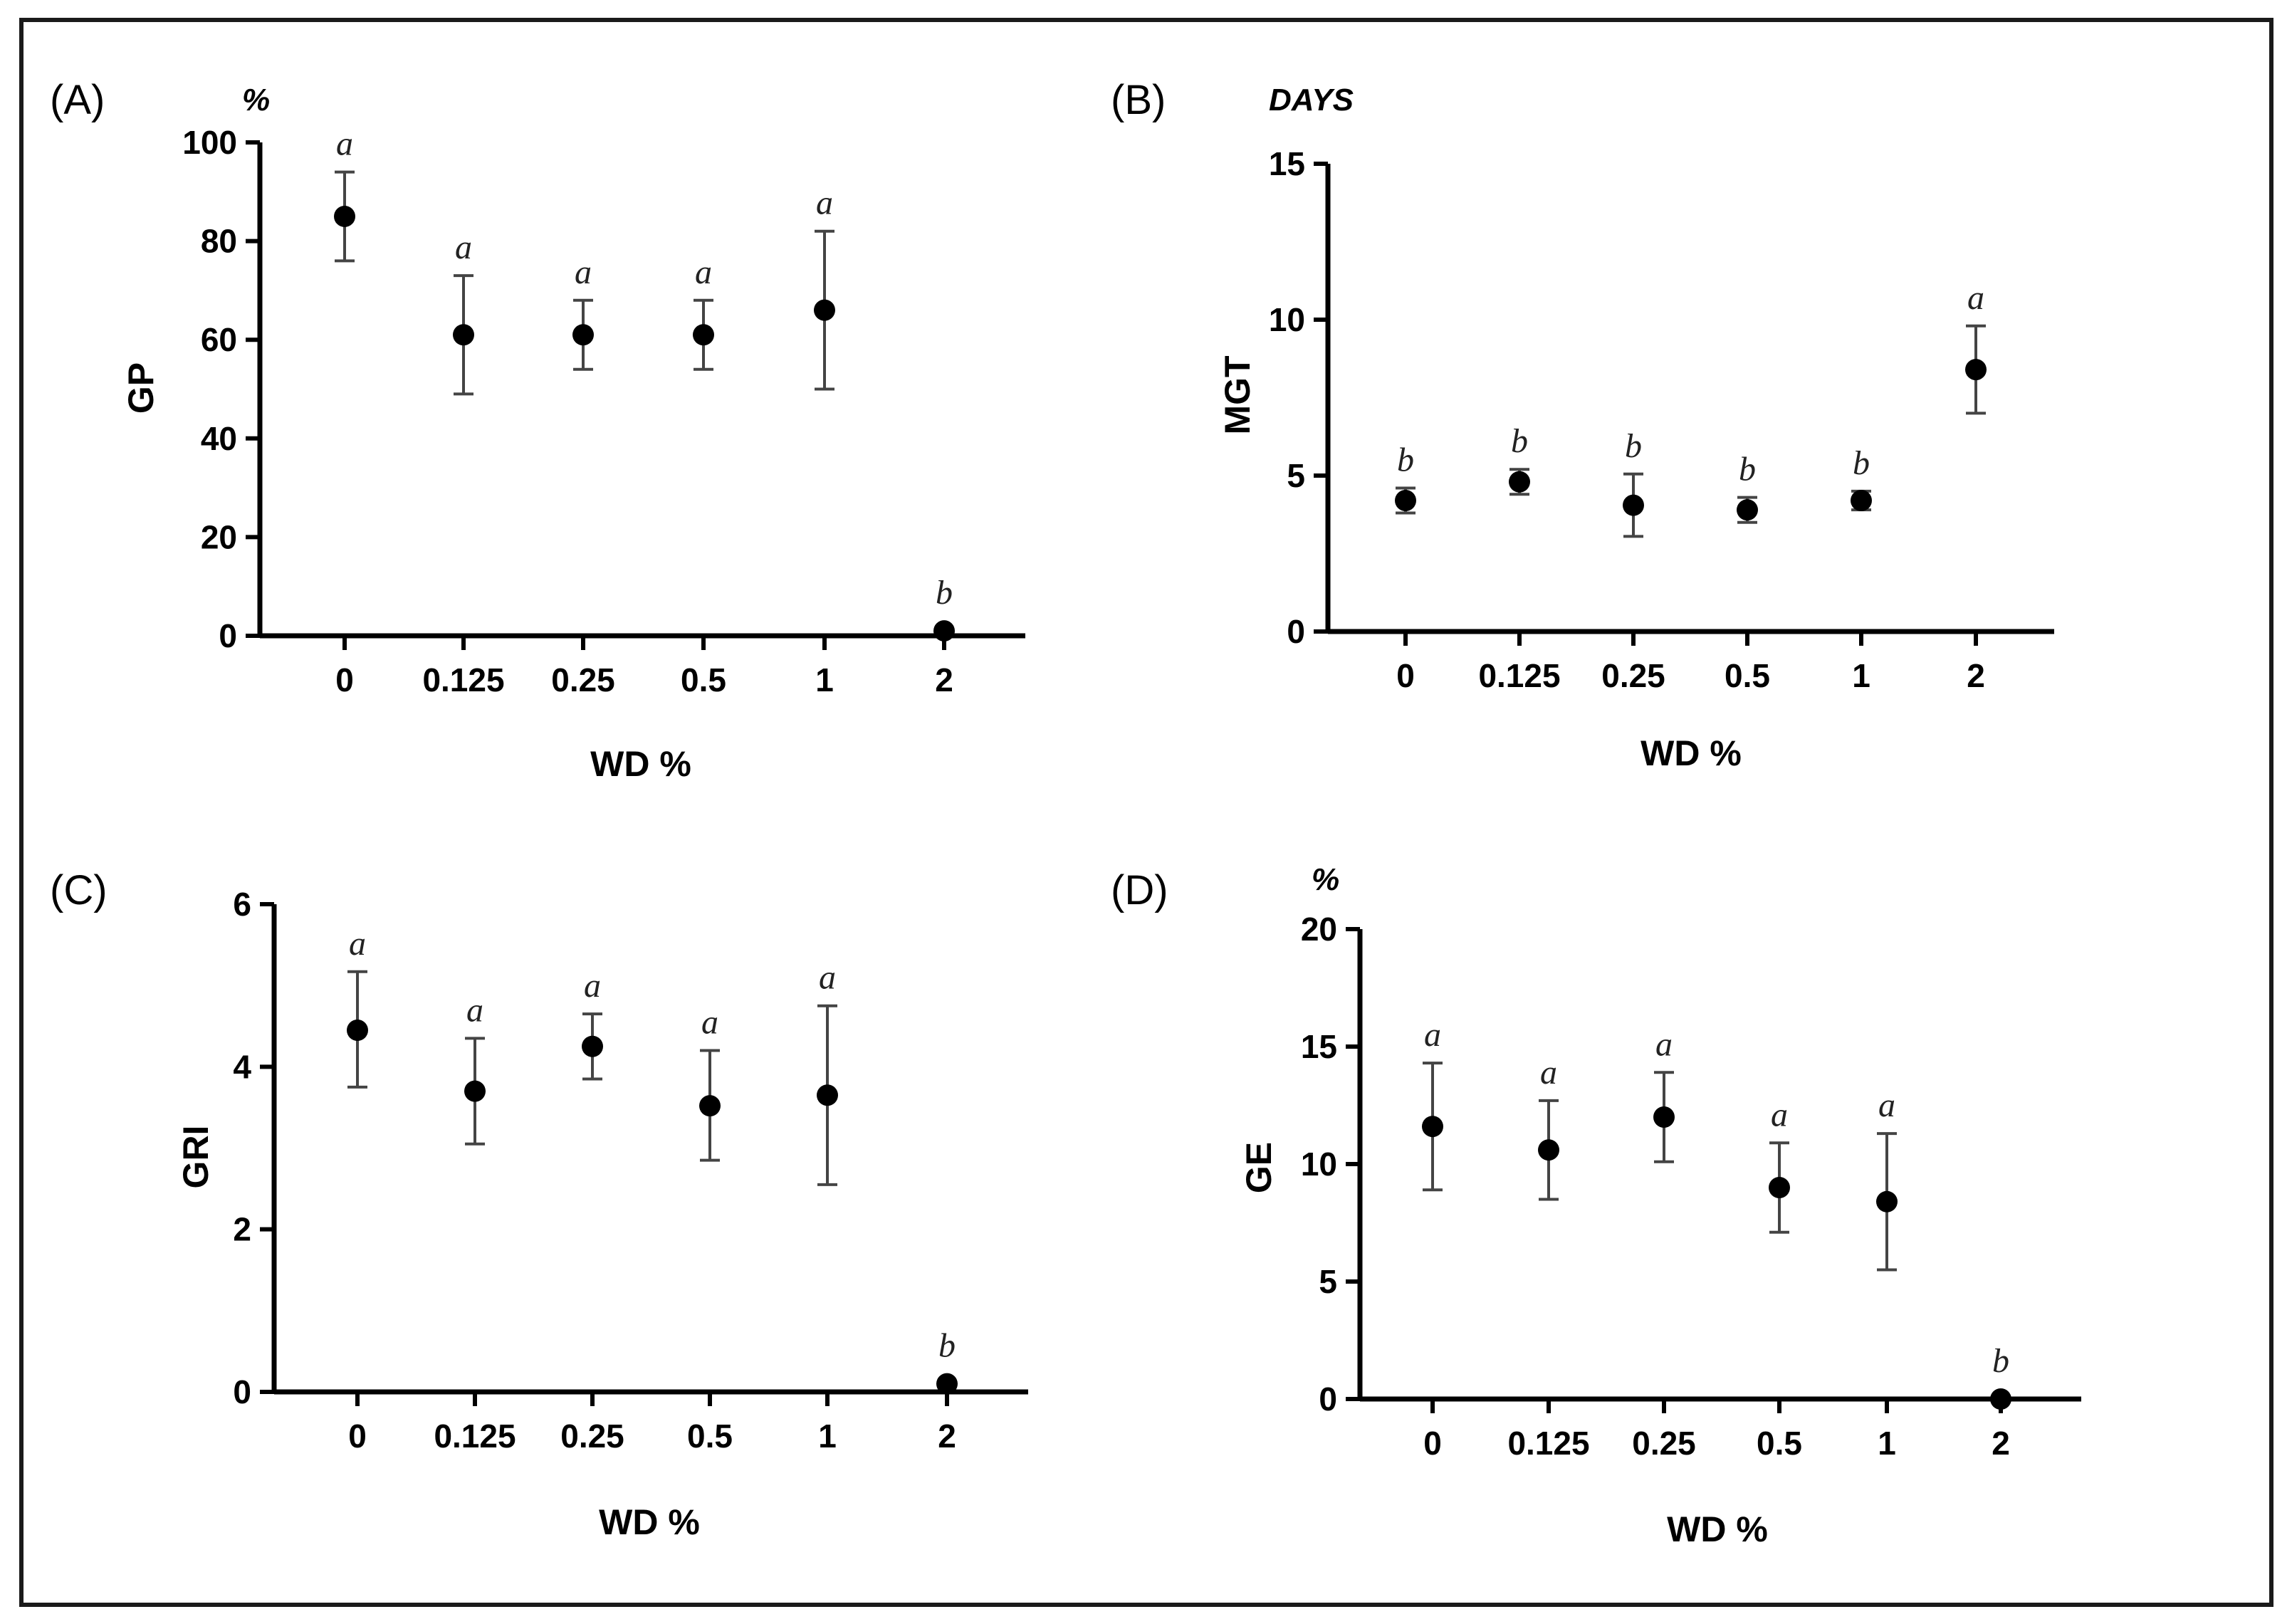 The height and width of the screenshot is (1624, 2292). Describe the element at coordinates (1138, 100) in the screenshot. I see `panel-label: (B)` at that location.